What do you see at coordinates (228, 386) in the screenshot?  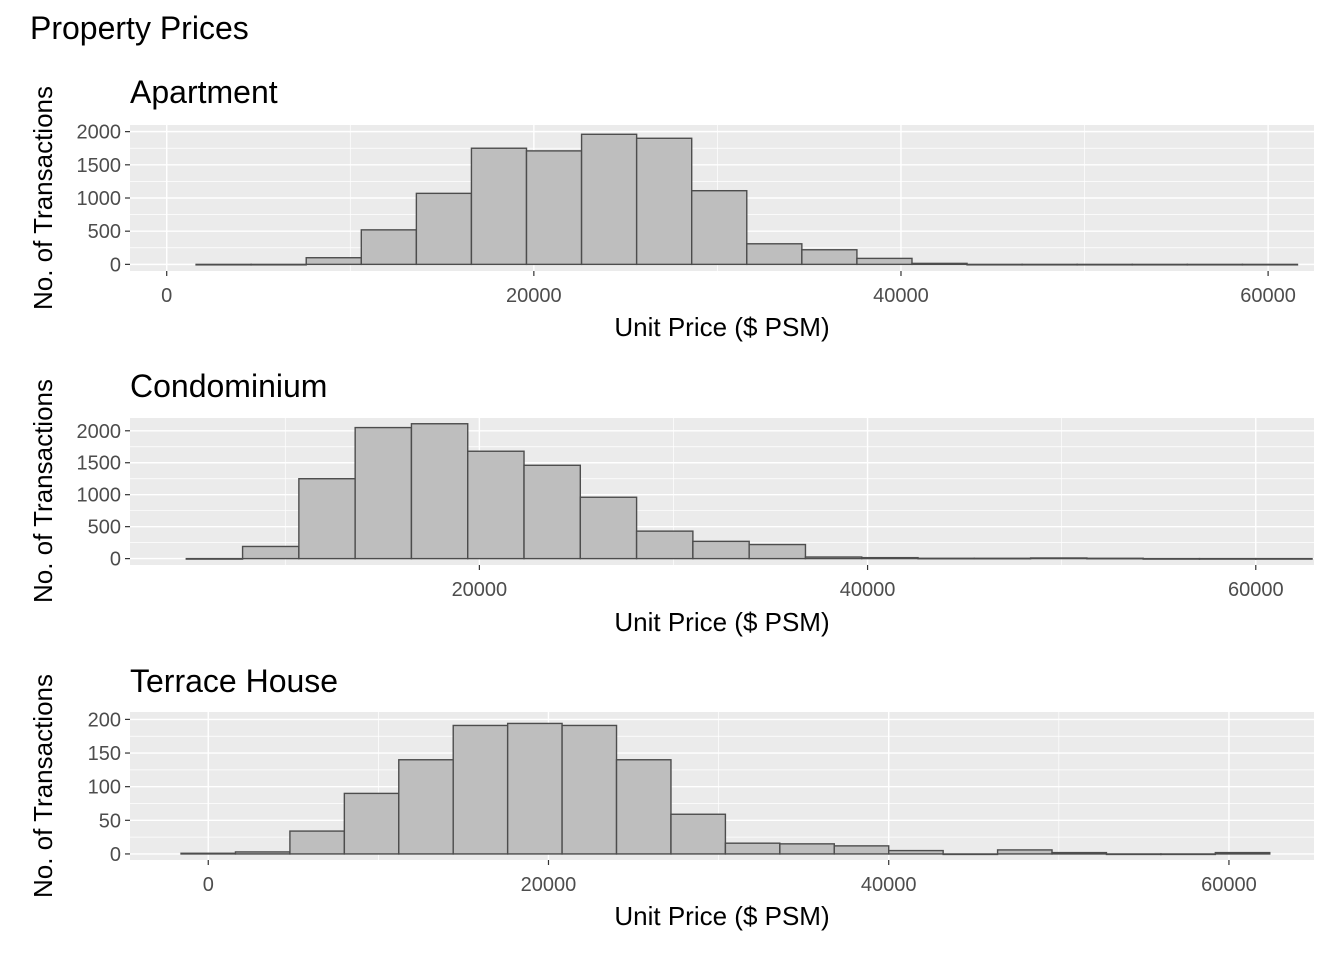 I see `panel-title: Condominium` at bounding box center [228, 386].